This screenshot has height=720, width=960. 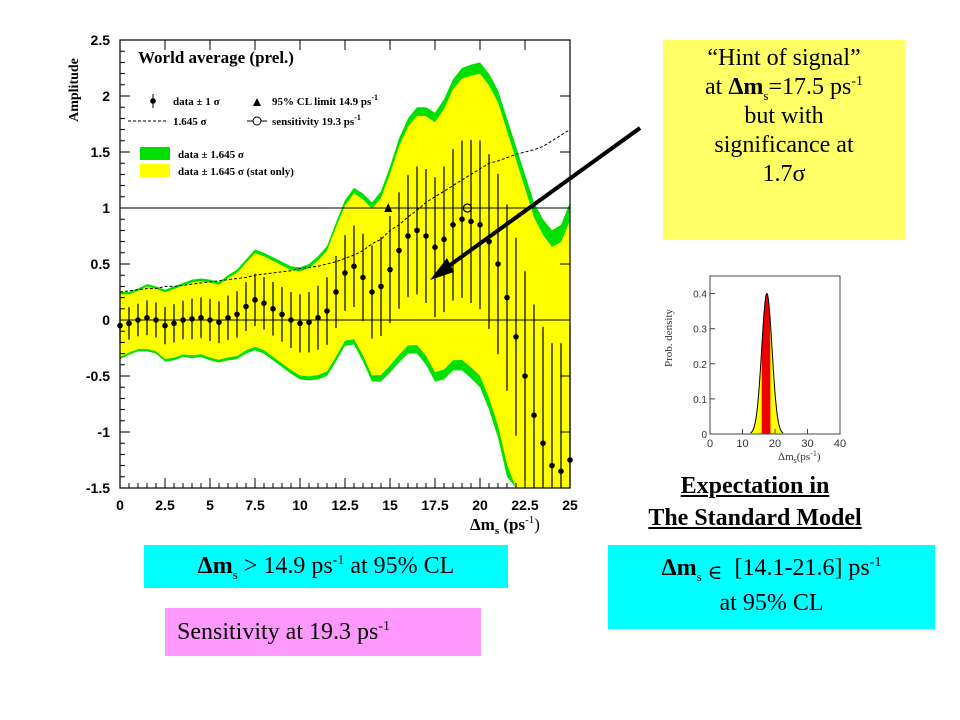 I want to click on legend-green: data ± 1.645 σ, so click(x=211, y=155).